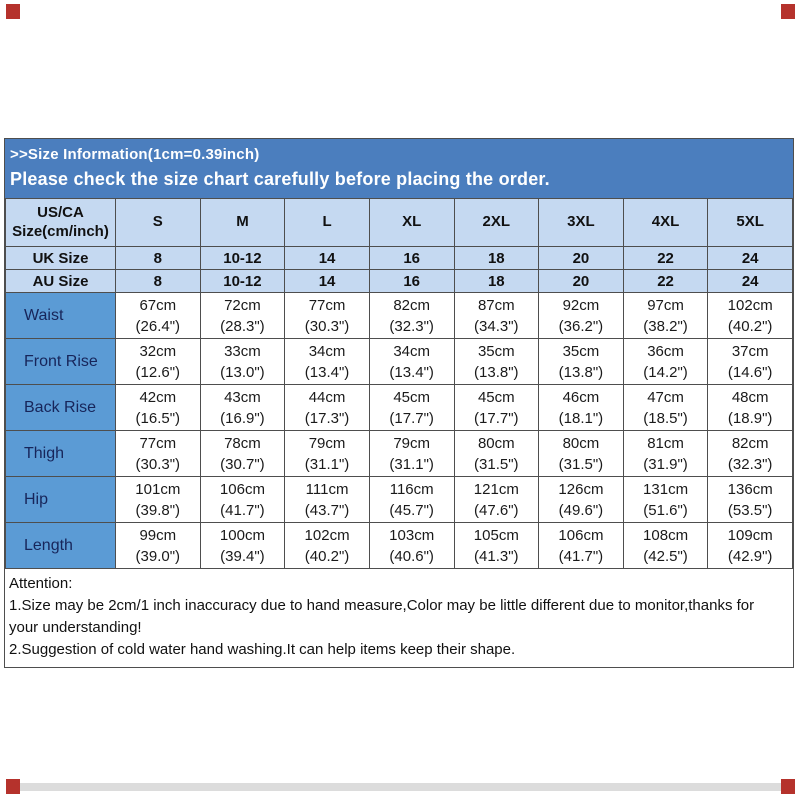 This screenshot has width=800, height=800. What do you see at coordinates (158, 556) in the screenshot?
I see `value-inch: (39.0")` at bounding box center [158, 556].